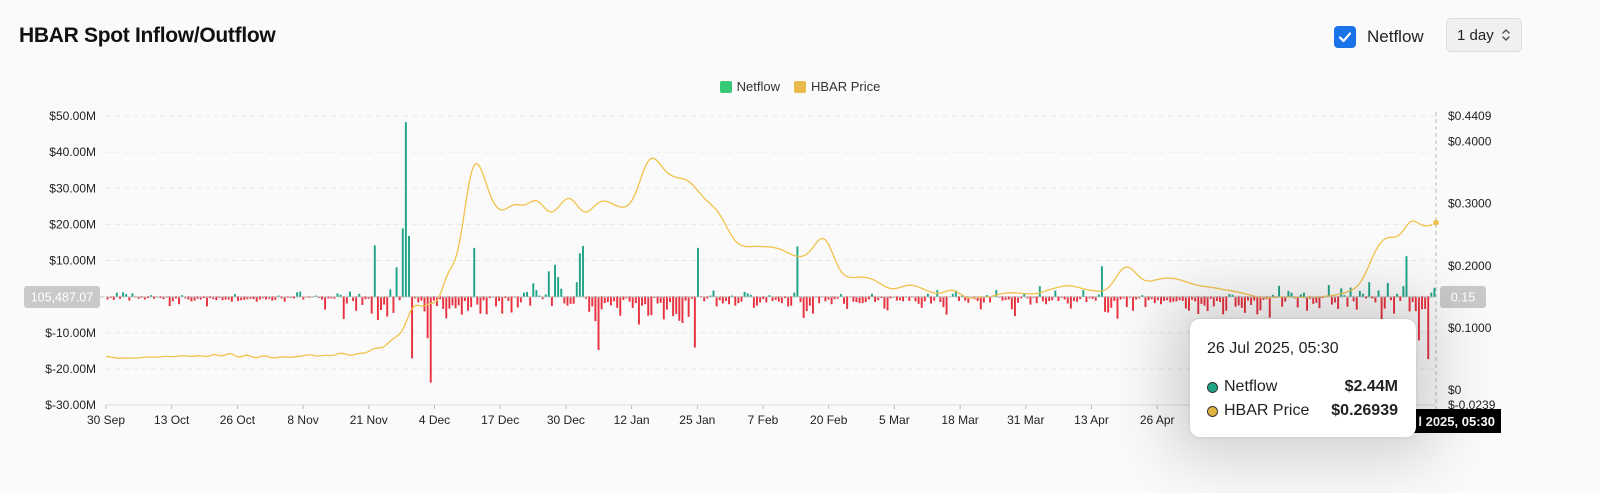 This screenshot has width=1600, height=493. Describe the element at coordinates (1345, 37) in the screenshot. I see `netflow-checkbox` at that location.